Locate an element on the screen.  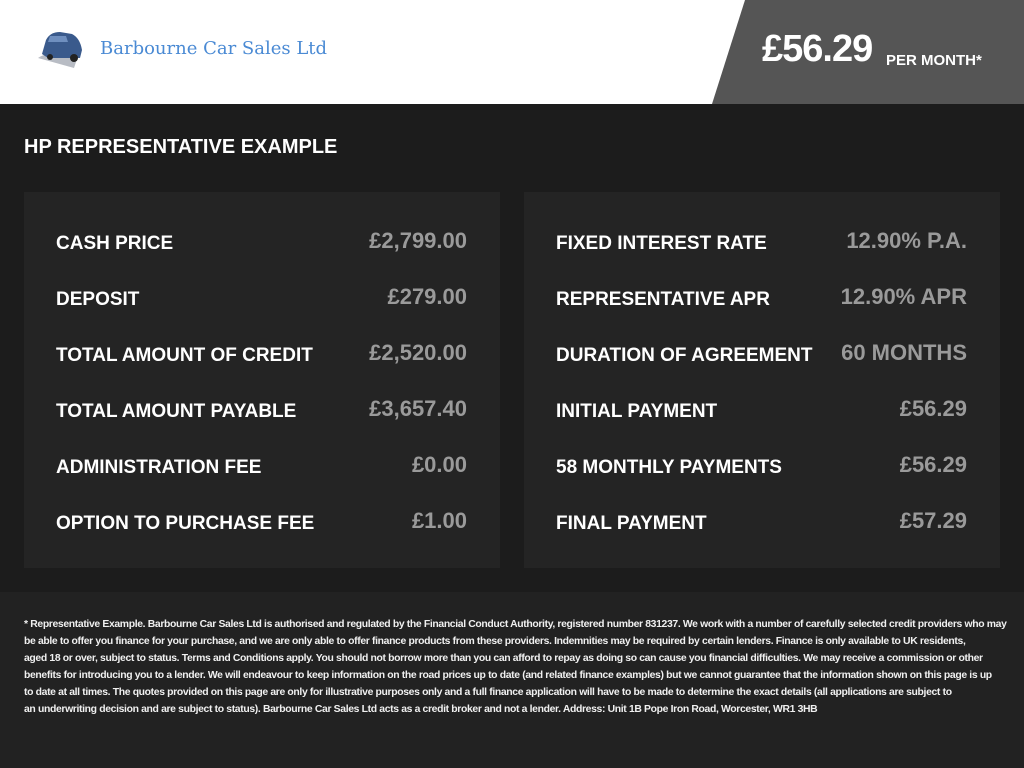
logo: Barbourne Car Sales Ltd is located at coordinates (181, 48).